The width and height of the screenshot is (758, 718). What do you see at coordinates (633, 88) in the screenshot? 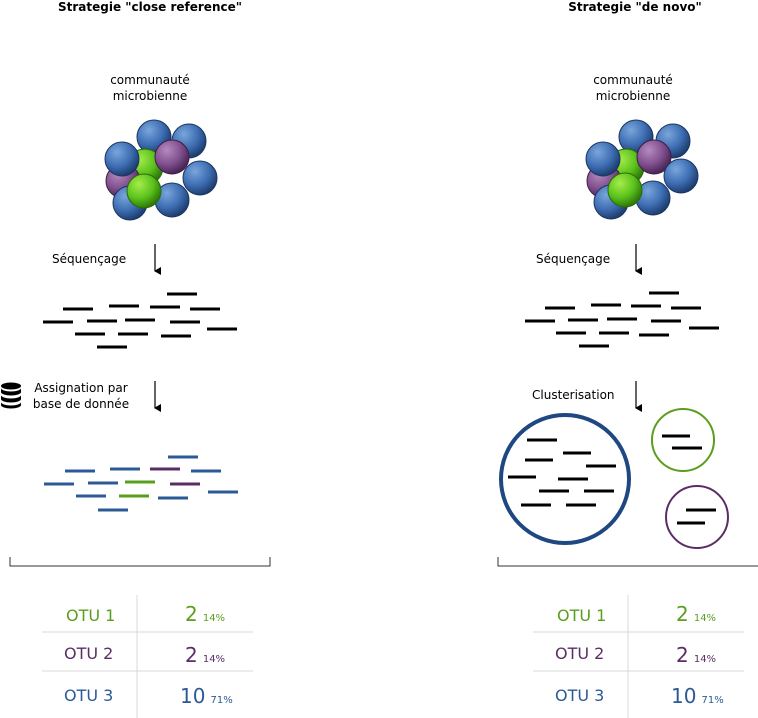
I see `right-community-label: communauté microbienne` at bounding box center [633, 88].